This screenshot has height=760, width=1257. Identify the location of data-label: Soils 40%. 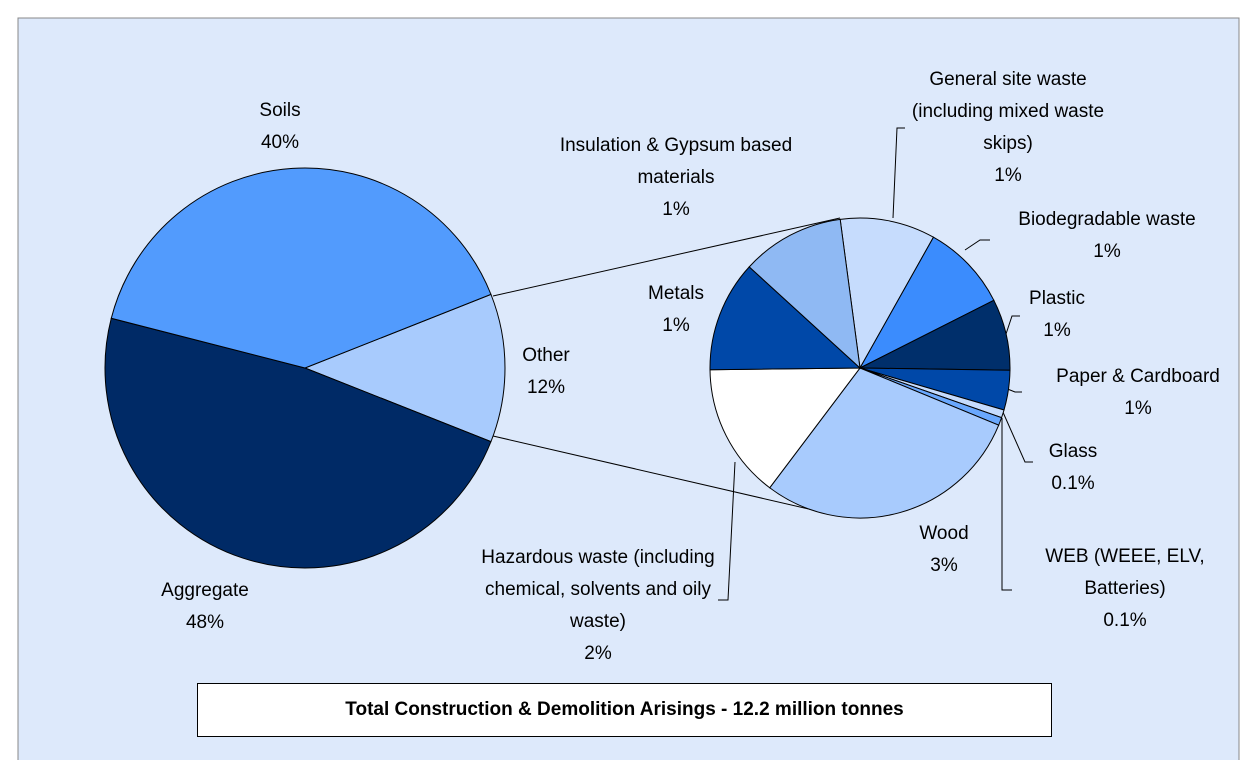
(280, 127).